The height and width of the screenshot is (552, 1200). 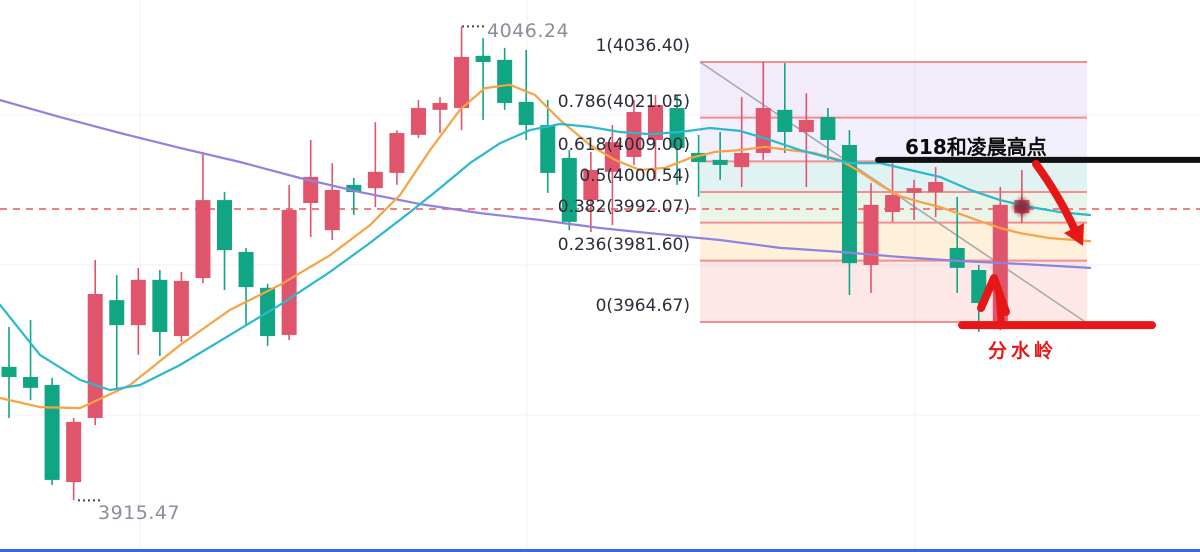 What do you see at coordinates (1074, 234) in the screenshot?
I see `down-arrow-head-icon` at bounding box center [1074, 234].